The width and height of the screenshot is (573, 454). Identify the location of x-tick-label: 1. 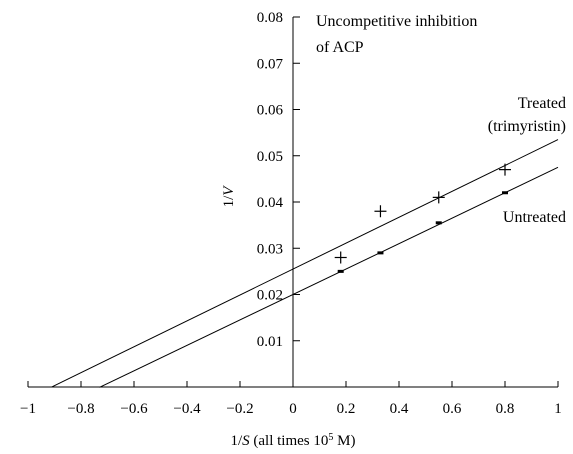
(558, 409).